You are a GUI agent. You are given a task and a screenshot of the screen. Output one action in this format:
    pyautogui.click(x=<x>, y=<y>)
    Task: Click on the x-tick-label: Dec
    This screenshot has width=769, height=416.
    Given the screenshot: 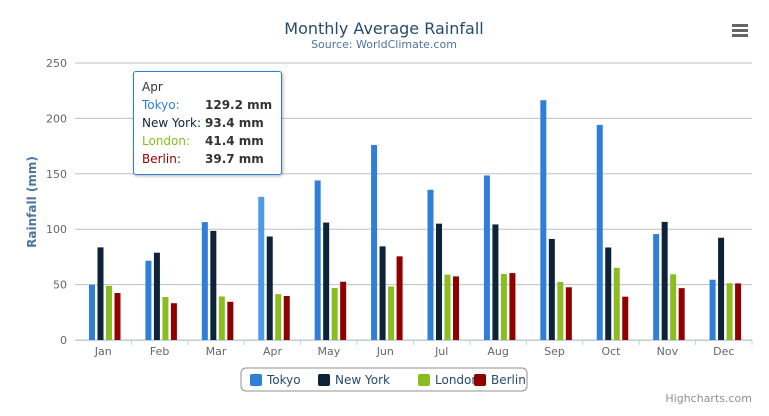 What is the action you would take?
    pyautogui.click(x=723, y=351)
    